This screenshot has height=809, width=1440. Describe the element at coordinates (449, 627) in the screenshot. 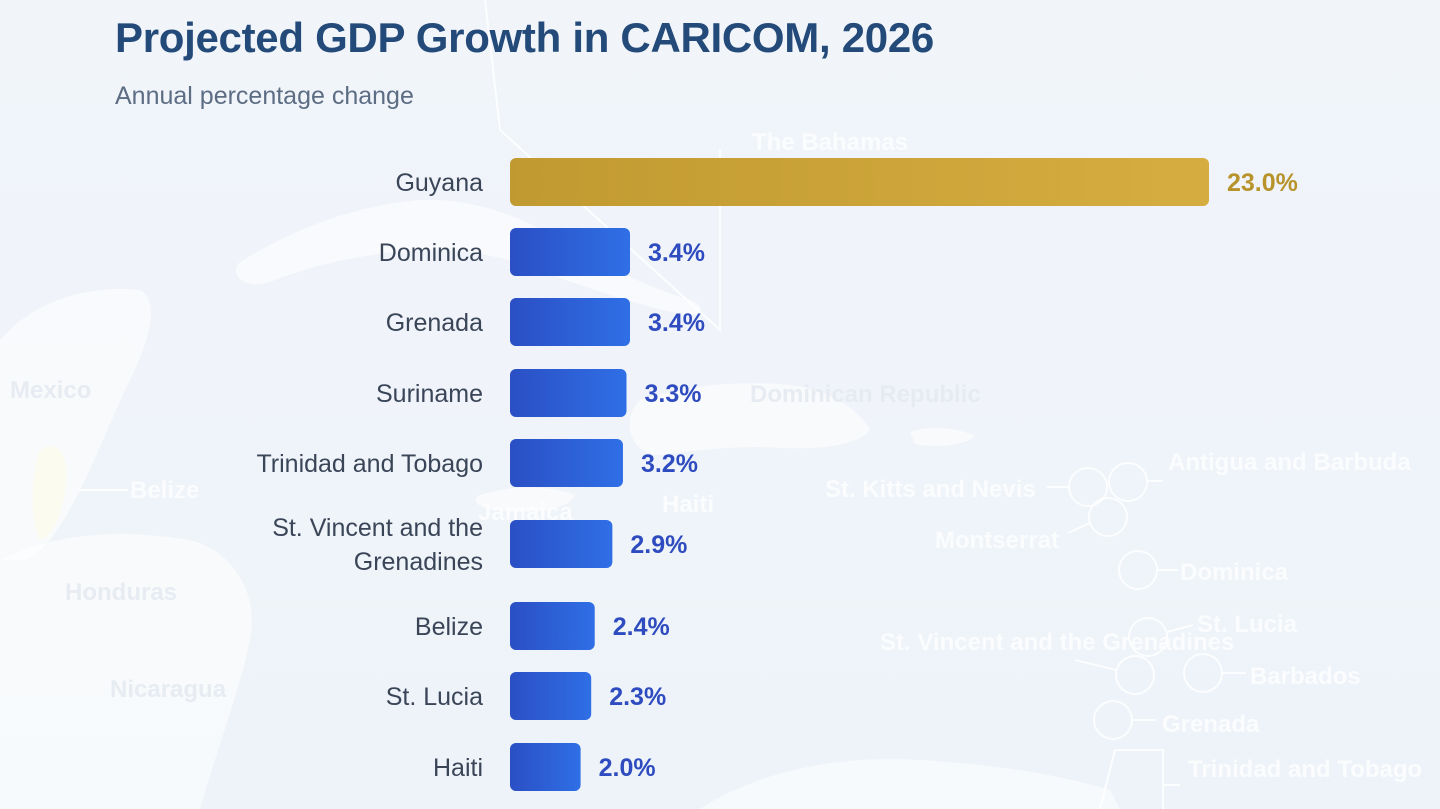

I see `category-label-belize: Belize` at that location.